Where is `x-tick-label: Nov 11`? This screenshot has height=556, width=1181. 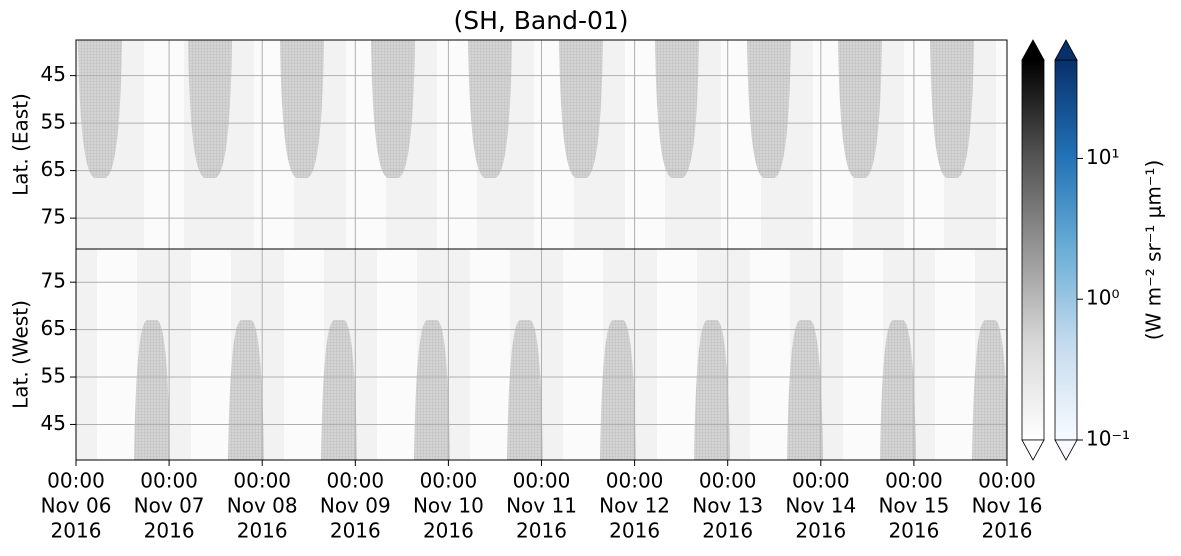 x-tick-label: Nov 11 is located at coordinates (541, 506).